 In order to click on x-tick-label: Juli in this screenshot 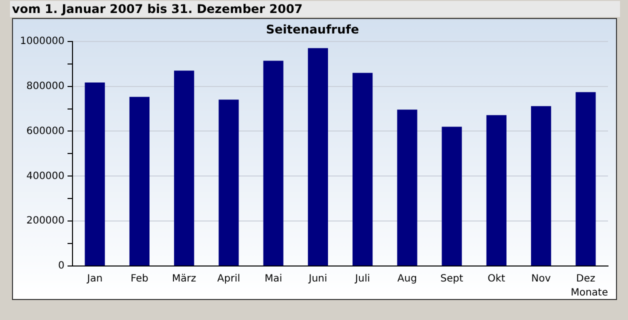, I will do `click(362, 279)`.